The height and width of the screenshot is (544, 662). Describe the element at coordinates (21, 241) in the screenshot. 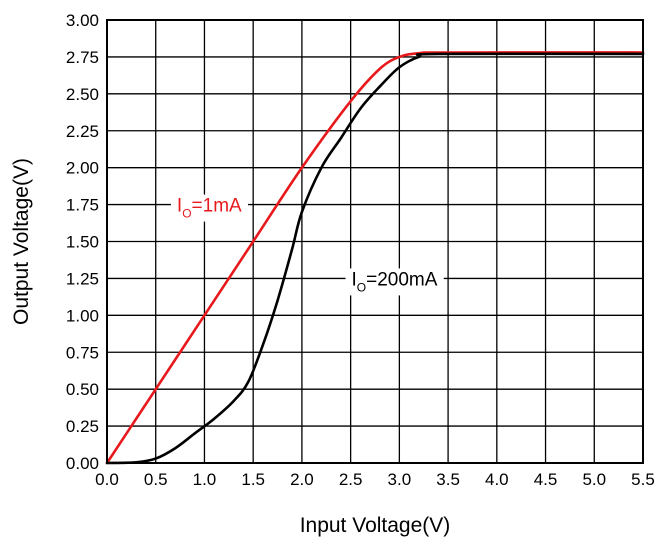

I see `y-axis-title: Output Voltage(V)` at that location.